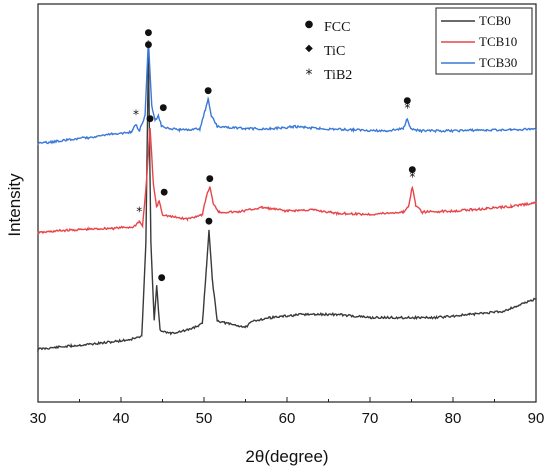  Describe the element at coordinates (286, 456) in the screenshot. I see `x-axis-title: 2θ(degree)` at that location.